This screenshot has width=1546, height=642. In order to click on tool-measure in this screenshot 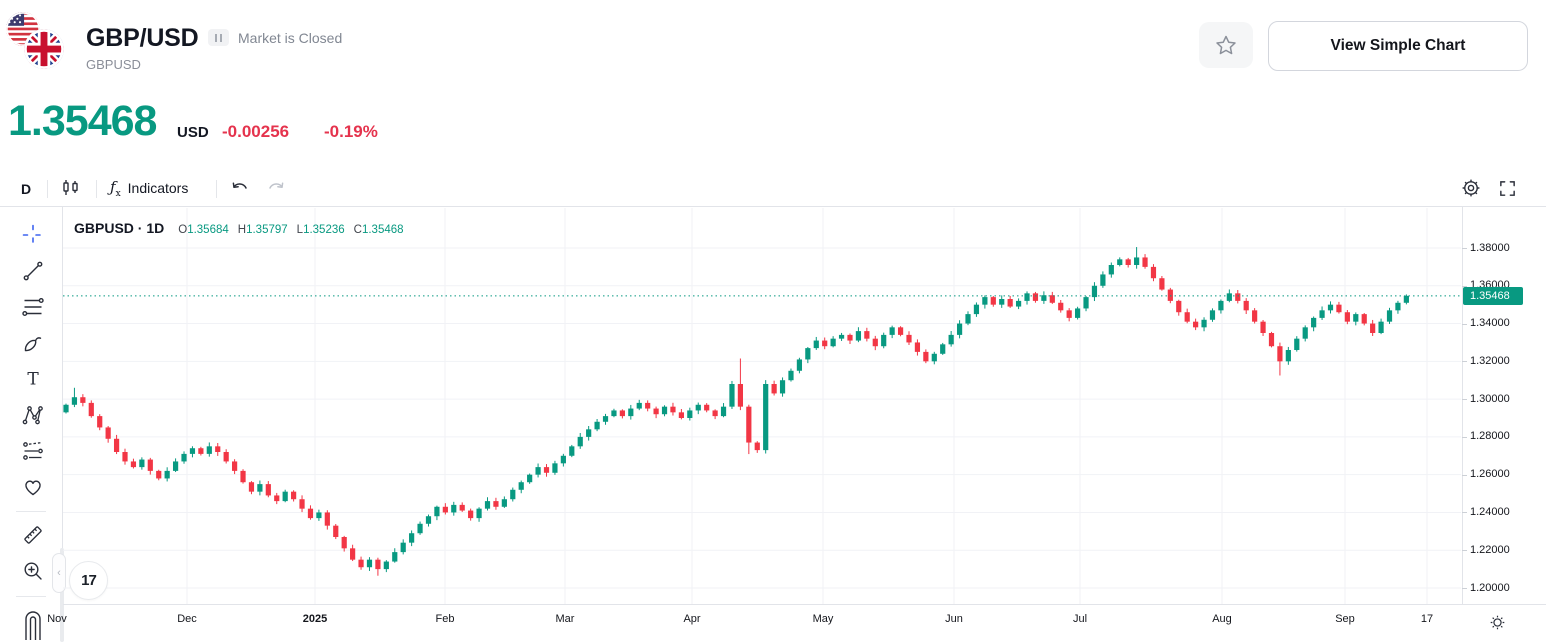, I will do `click(33, 535)`.